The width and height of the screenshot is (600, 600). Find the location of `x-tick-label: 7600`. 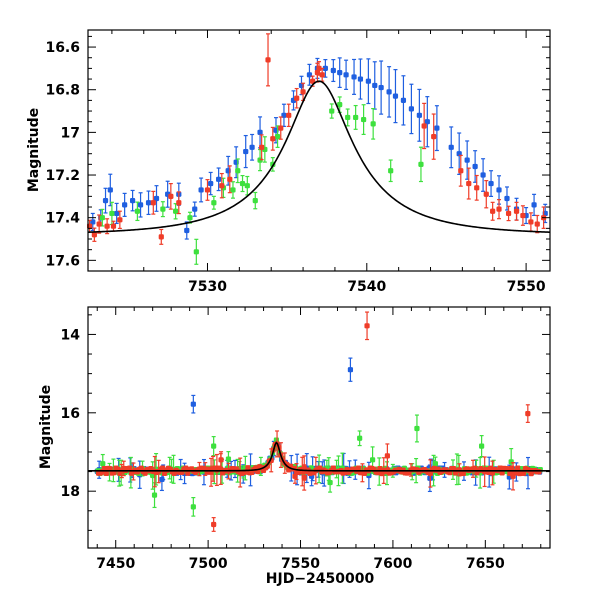

x-tick-label: 7600 is located at coordinates (392, 564).